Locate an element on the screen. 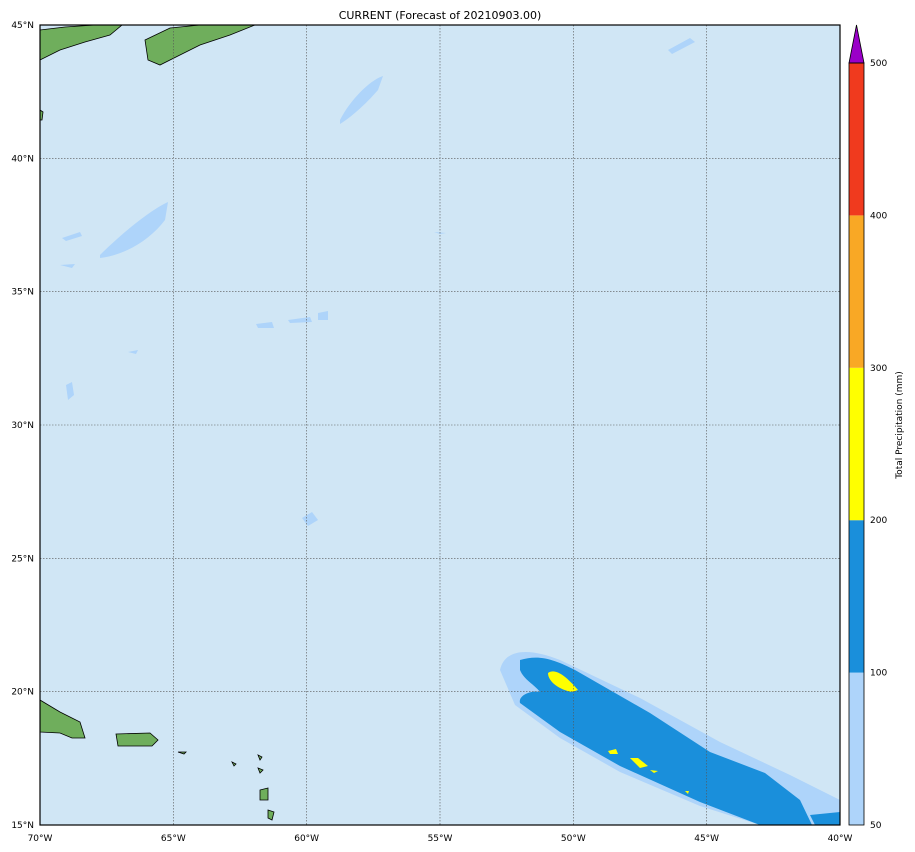  lat-label: 35°N is located at coordinates (22, 293).